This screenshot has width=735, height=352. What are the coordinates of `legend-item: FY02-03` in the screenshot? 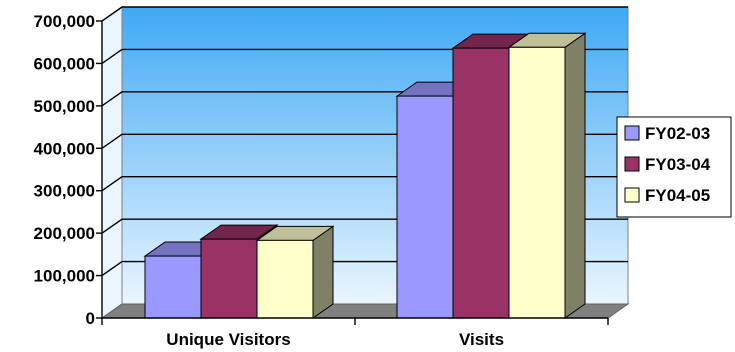 It's located at (667, 133).